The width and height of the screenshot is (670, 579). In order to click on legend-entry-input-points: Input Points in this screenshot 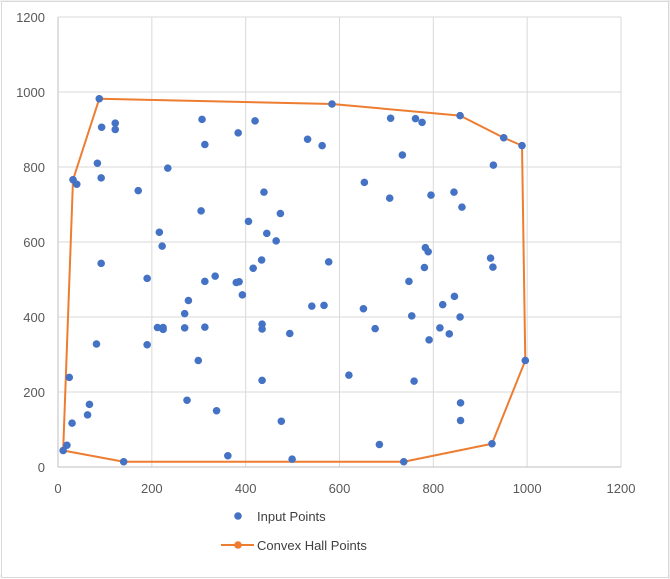, I will do `click(280, 516)`.